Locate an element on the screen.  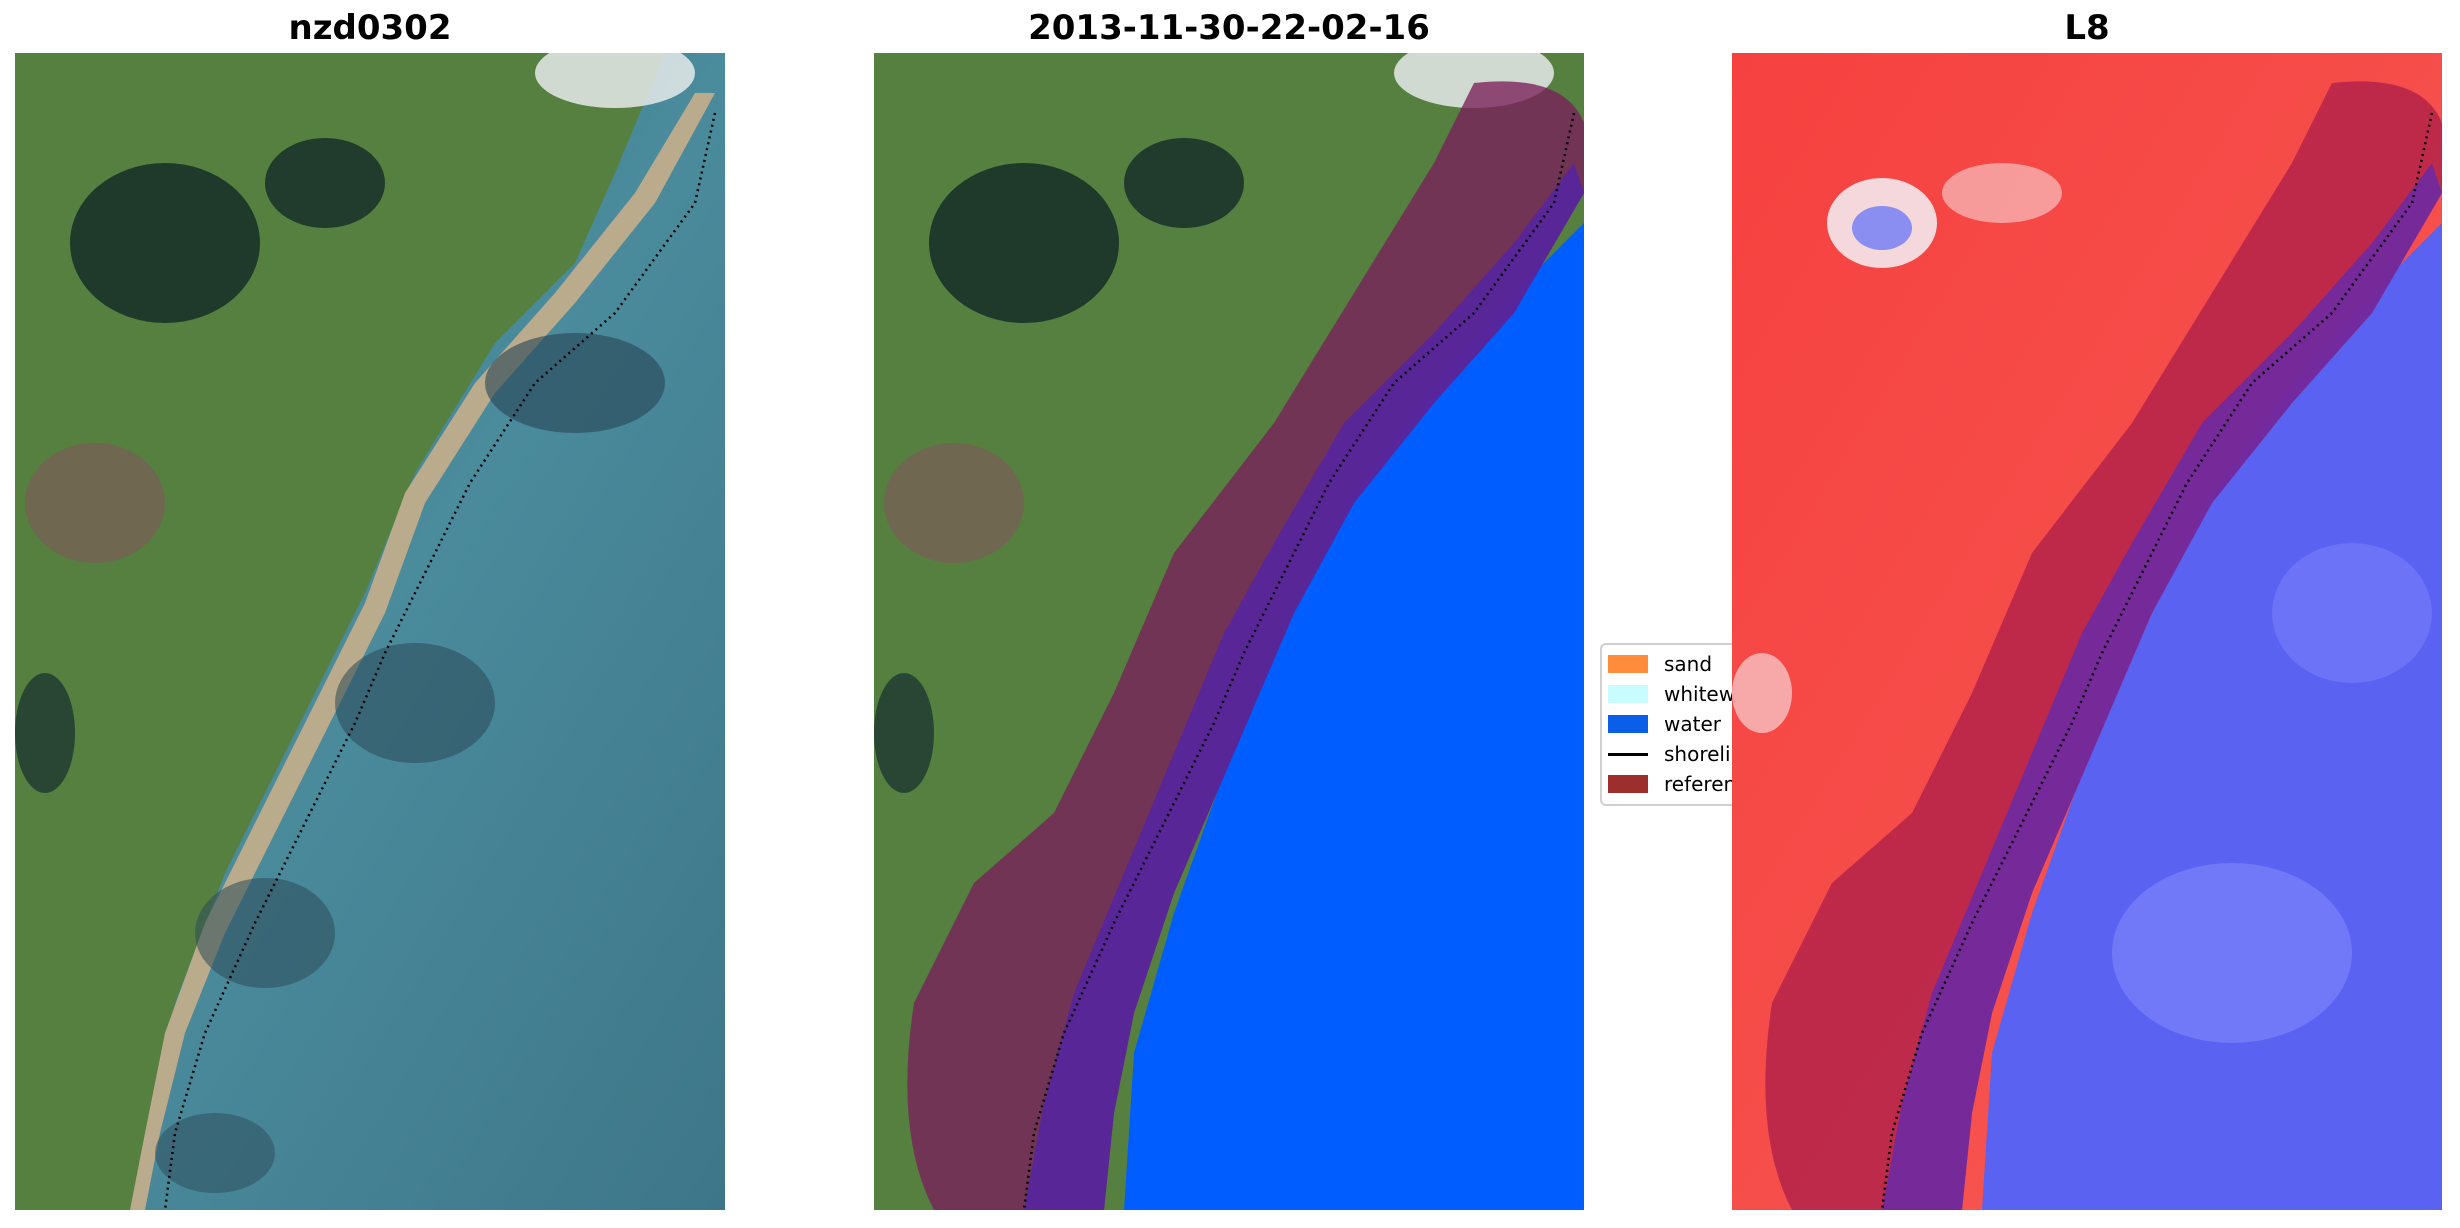
legend-item-water: water is located at coordinates (1664, 724).